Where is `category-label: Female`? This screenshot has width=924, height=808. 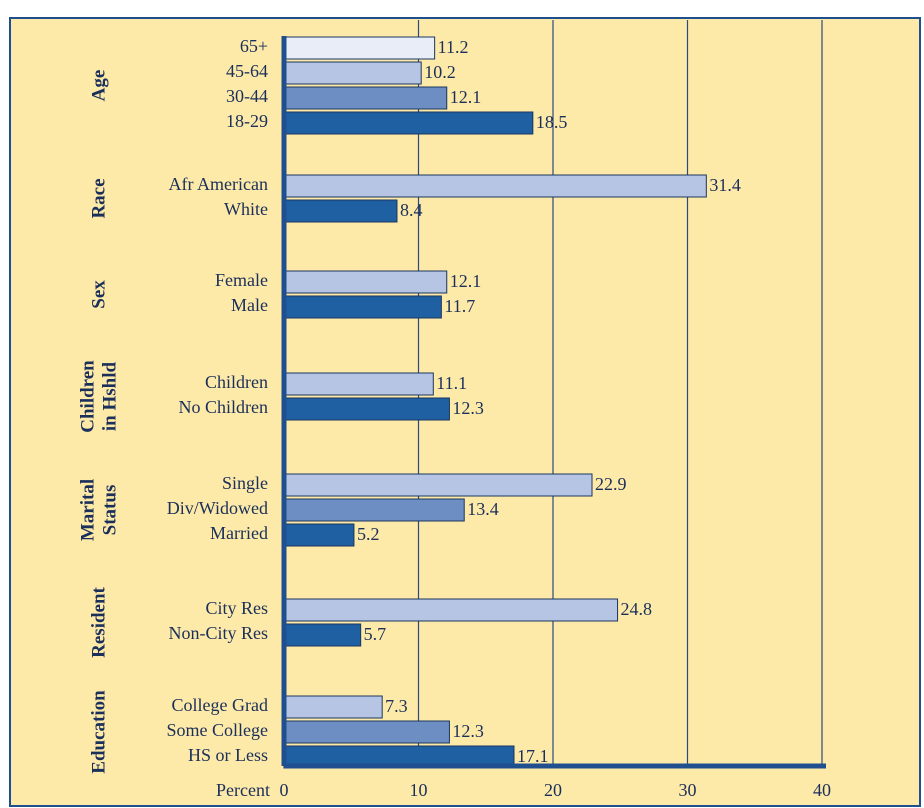 category-label: Female is located at coordinates (241, 280).